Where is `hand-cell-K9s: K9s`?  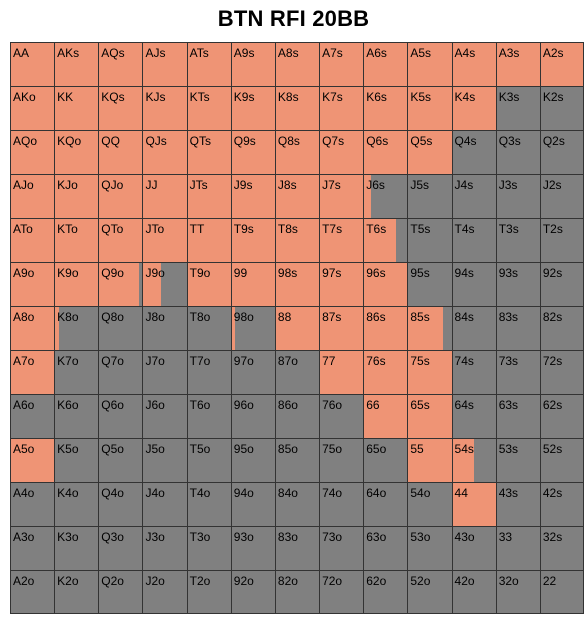
hand-cell-K9s: K9s is located at coordinates (253, 108).